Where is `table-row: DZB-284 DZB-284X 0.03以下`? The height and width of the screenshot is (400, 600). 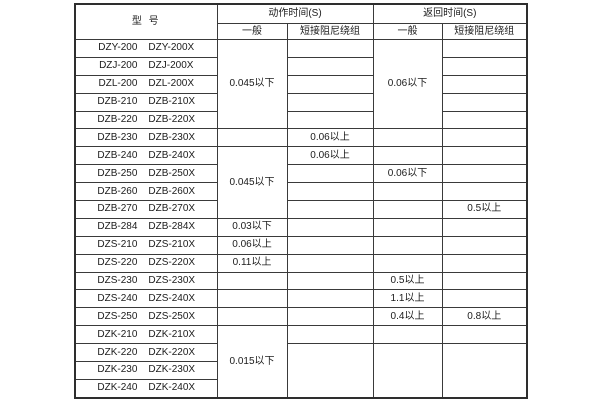
table-row: DZB-284 DZB-284X 0.03以下 is located at coordinates (301, 227).